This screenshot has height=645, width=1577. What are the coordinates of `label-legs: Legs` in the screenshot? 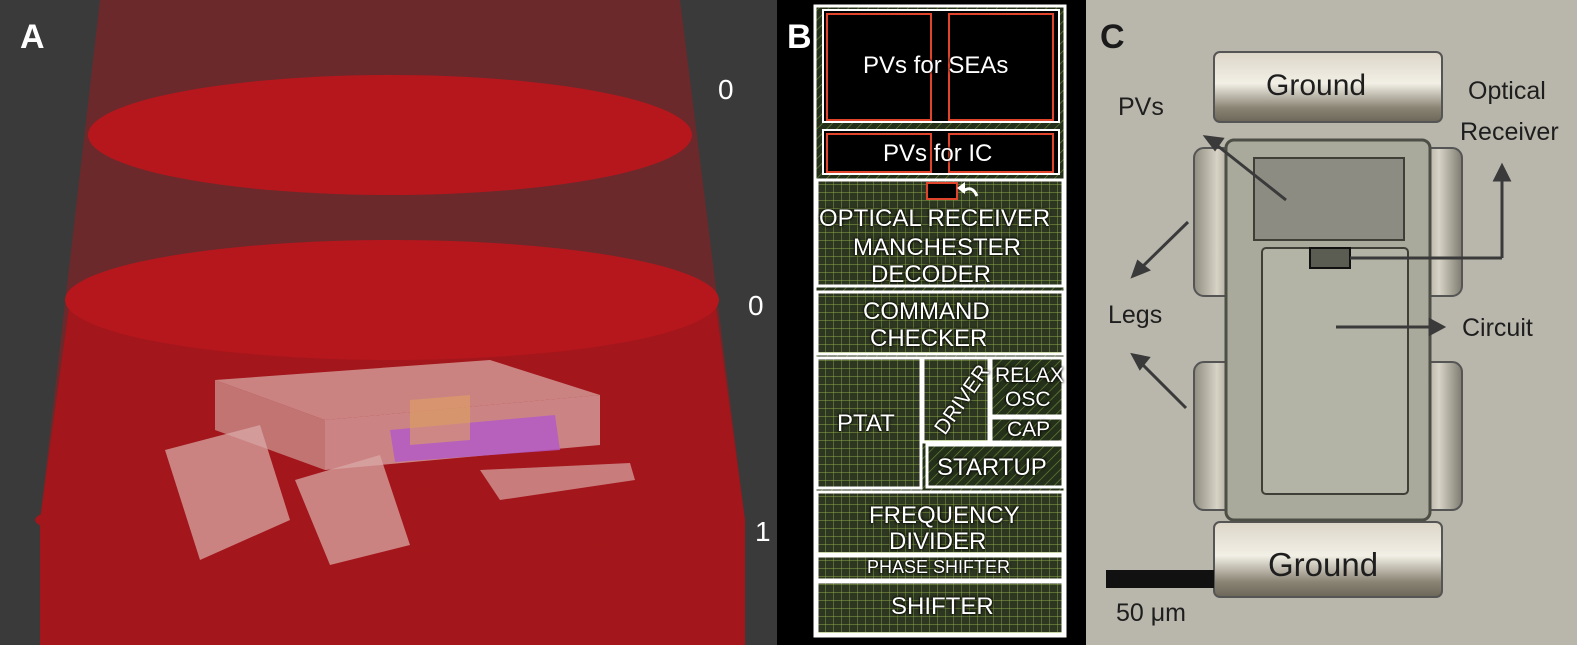 It's located at (1135, 315).